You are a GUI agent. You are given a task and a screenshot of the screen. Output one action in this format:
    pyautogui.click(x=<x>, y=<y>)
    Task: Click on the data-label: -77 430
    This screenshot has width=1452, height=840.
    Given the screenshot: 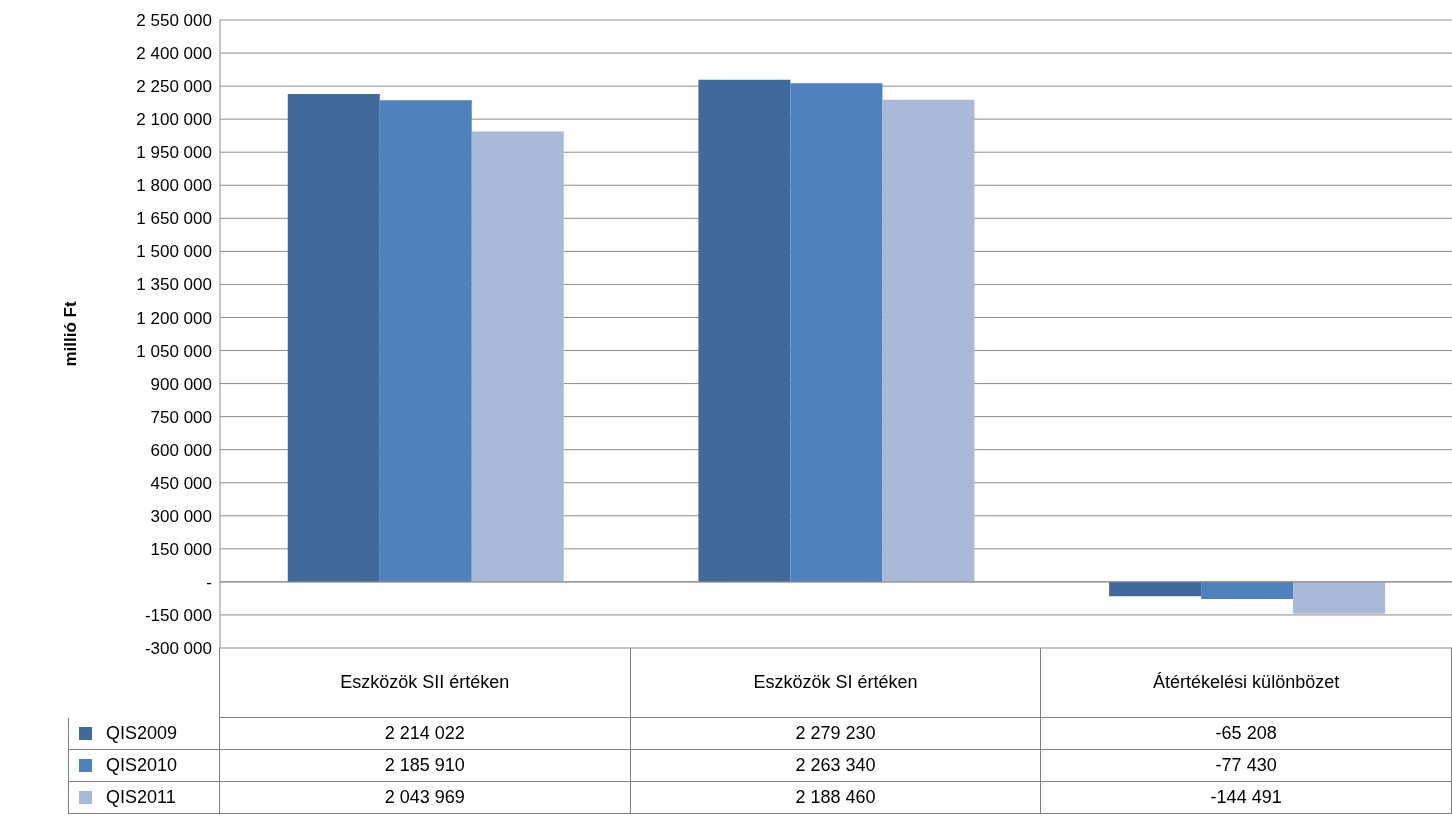 What is the action you would take?
    pyautogui.click(x=1246, y=766)
    